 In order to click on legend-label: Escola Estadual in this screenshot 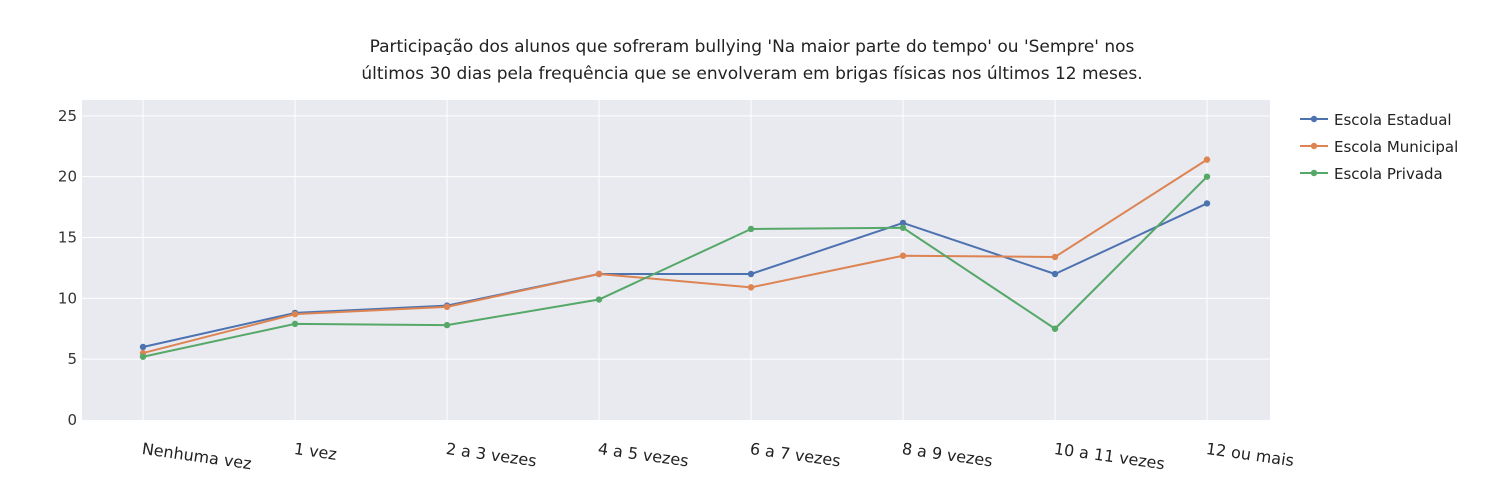, I will do `click(1393, 120)`.